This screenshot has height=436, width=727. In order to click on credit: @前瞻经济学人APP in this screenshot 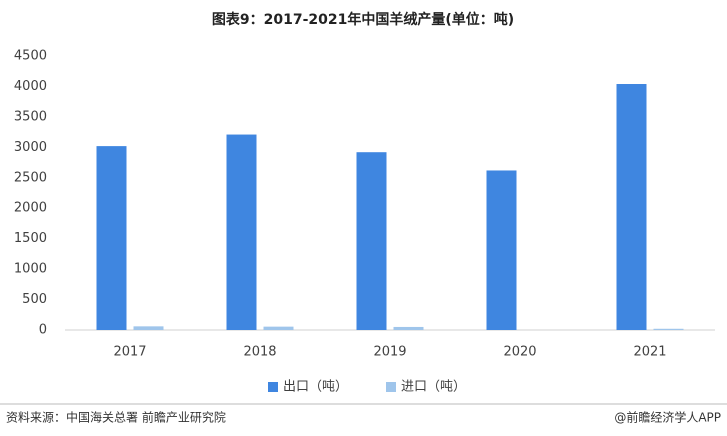, I will do `click(667, 417)`.